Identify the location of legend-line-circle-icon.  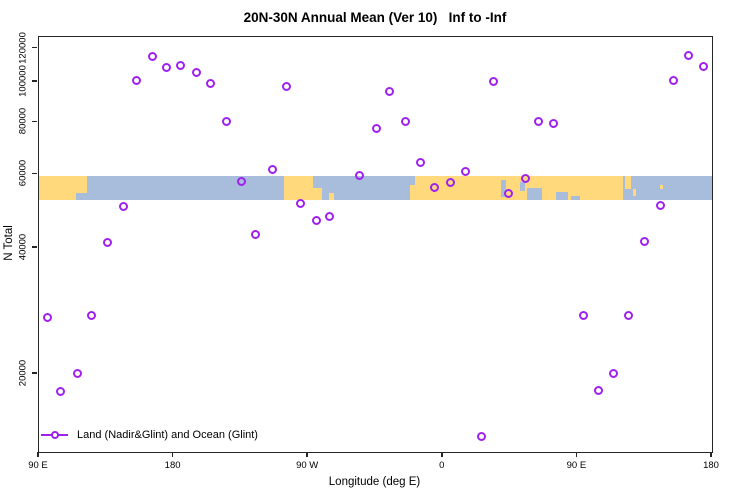
(54, 435).